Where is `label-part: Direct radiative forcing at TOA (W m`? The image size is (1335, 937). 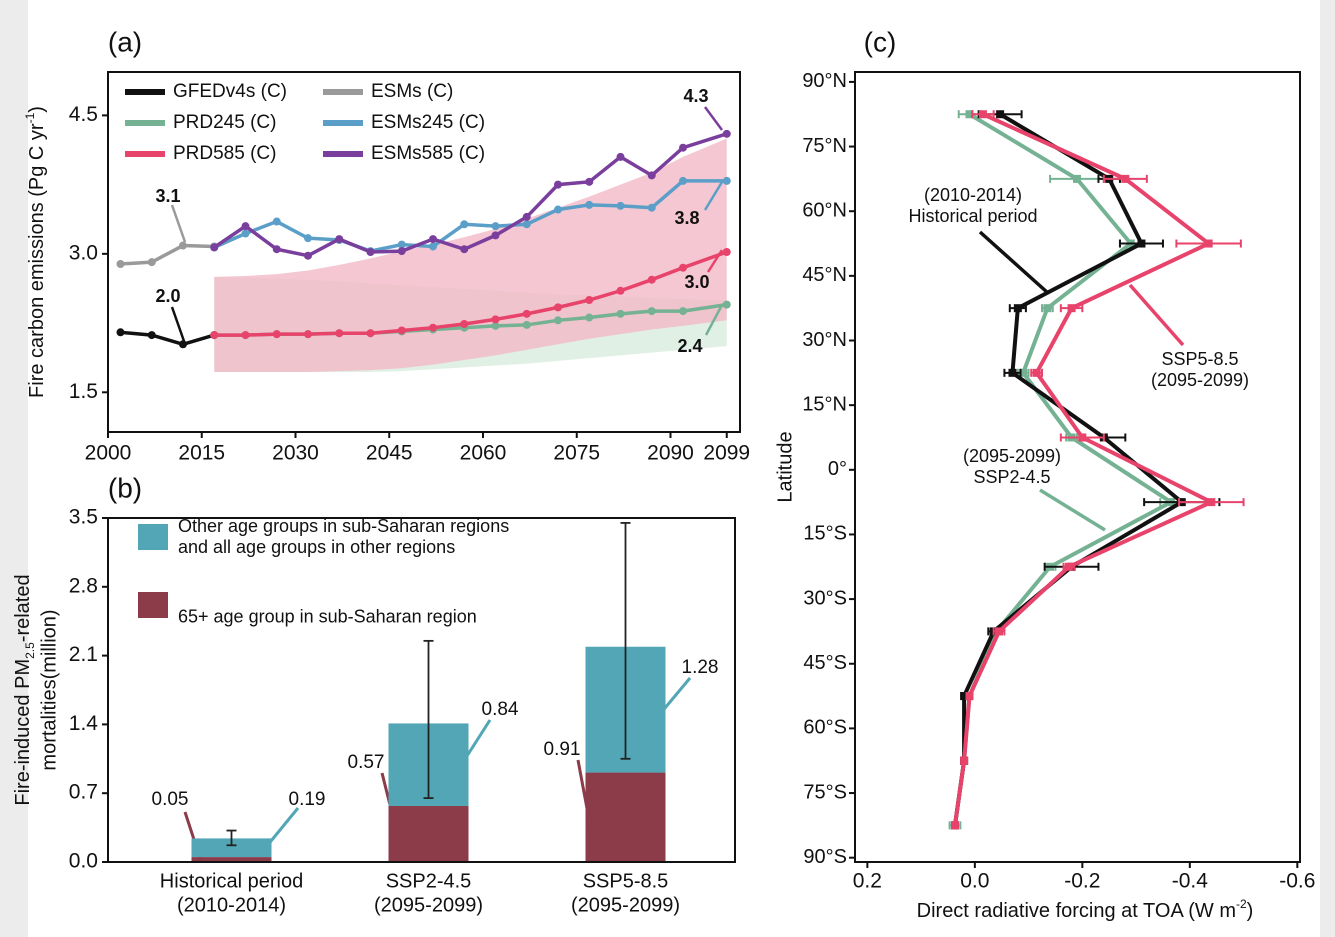
label-part: Direct radiative forcing at TOA (W m is located at coordinates (1076, 911).